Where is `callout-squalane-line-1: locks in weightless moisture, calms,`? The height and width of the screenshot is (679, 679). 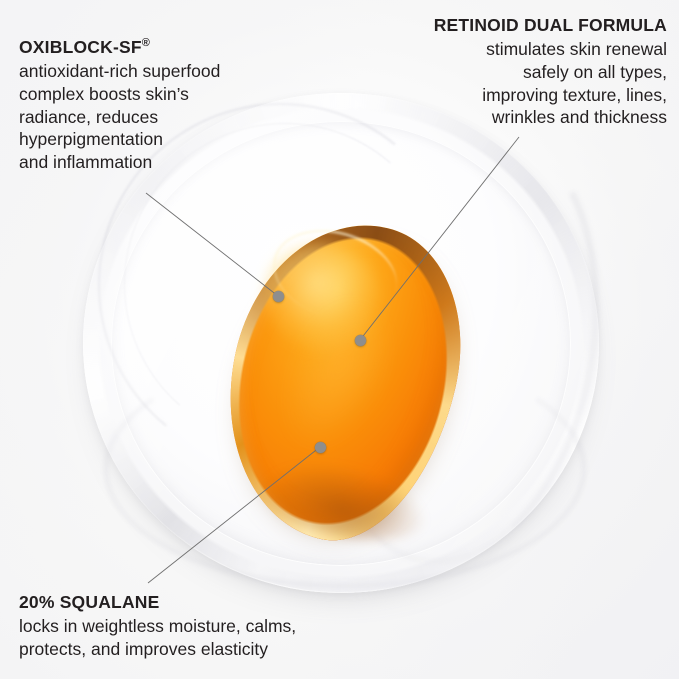 callout-squalane-line-1: locks in weightless moisture, calms, is located at coordinates (158, 626).